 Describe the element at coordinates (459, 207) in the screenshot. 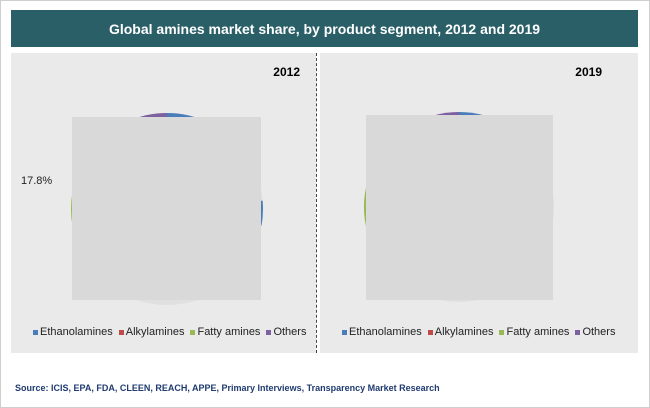

I see `image-placeholder-2019` at that location.